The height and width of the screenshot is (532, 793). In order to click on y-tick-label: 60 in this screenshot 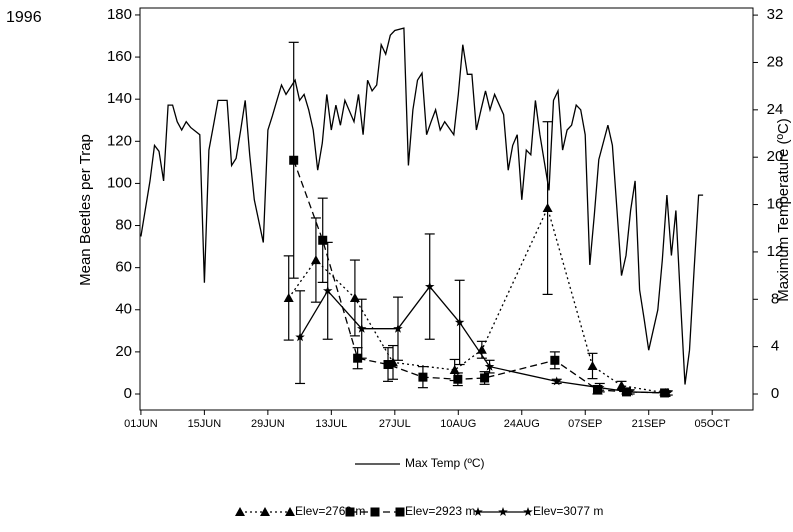, I will do `click(123, 267)`.